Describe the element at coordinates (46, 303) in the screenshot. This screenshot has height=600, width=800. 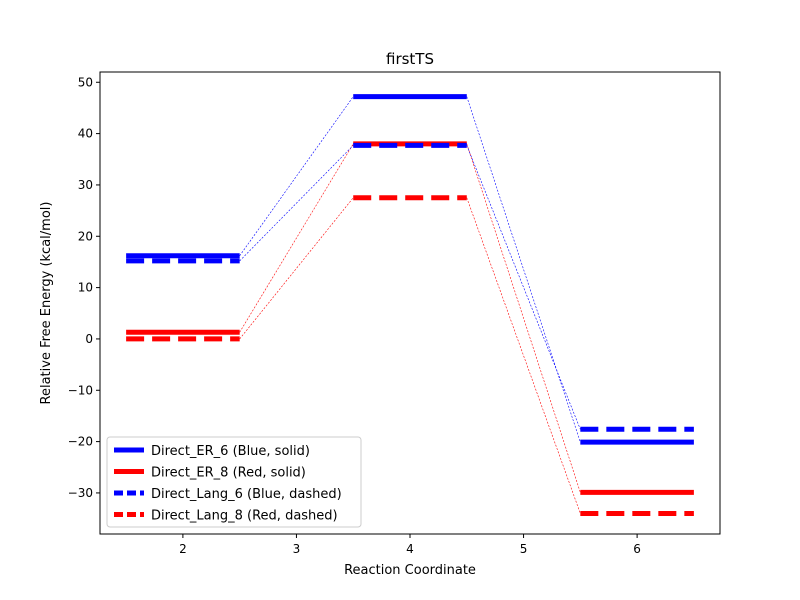
I see `y-axis-label: Relative Free Energy (kcal/mol)` at that location.